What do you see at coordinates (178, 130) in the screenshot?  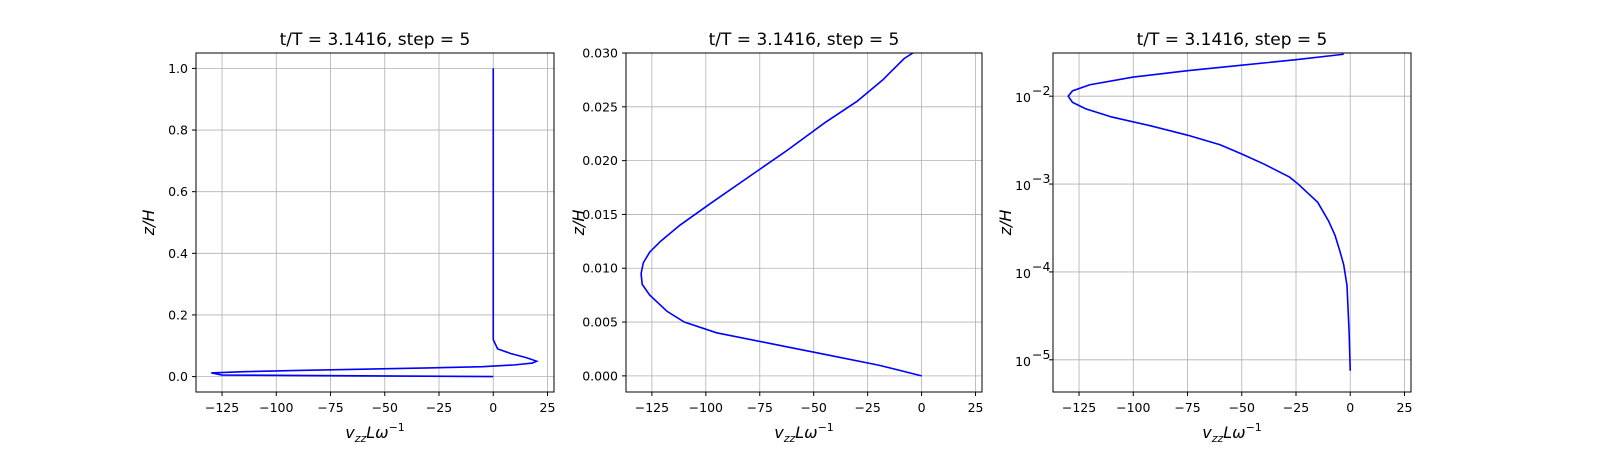 I see `y-tick-label: 0.8` at bounding box center [178, 130].